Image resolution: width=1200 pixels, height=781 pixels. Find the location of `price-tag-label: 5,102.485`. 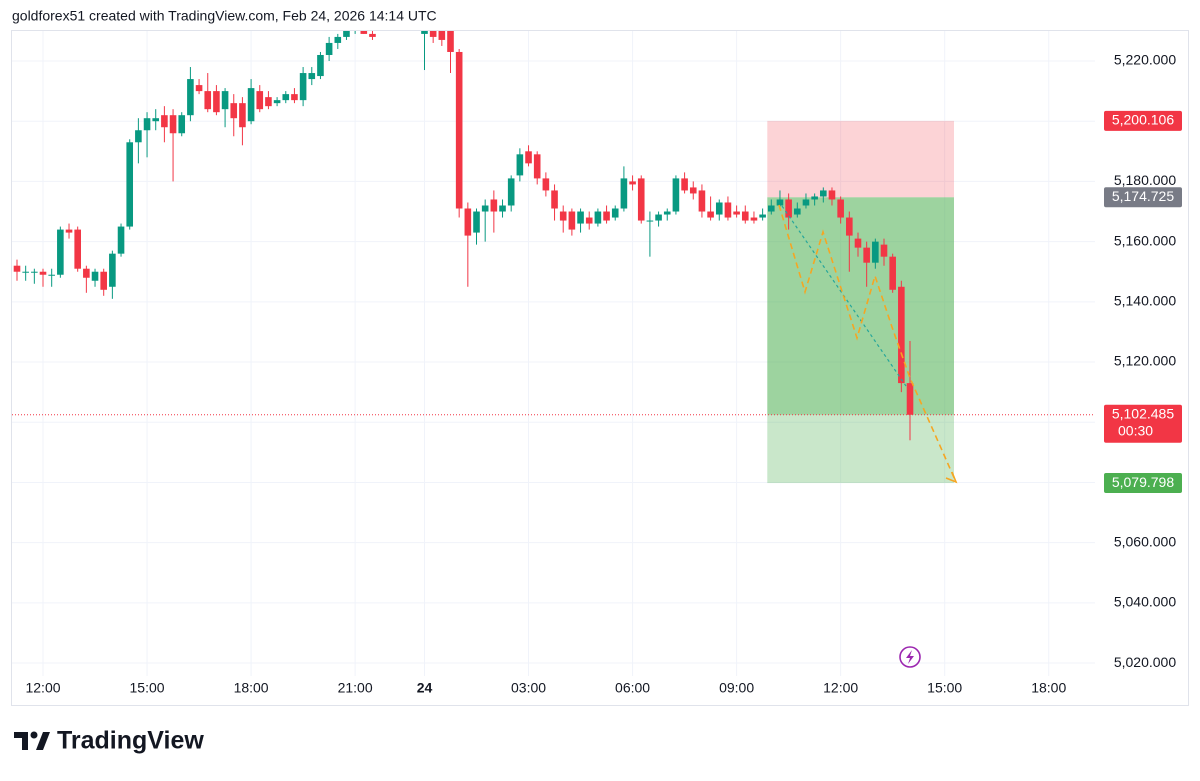

price-tag-label: 5,102.485 is located at coordinates (1143, 413).